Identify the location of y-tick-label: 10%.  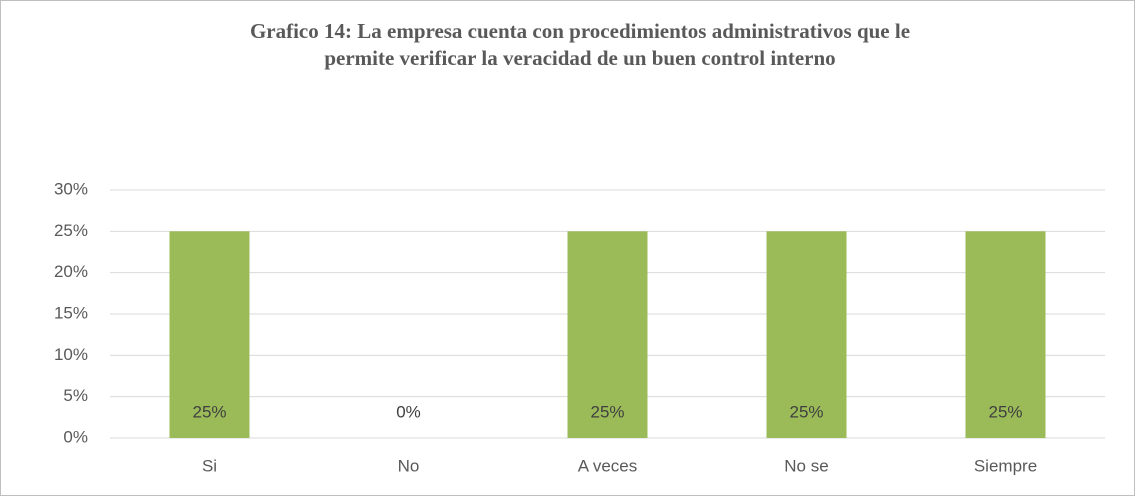
(71, 354).